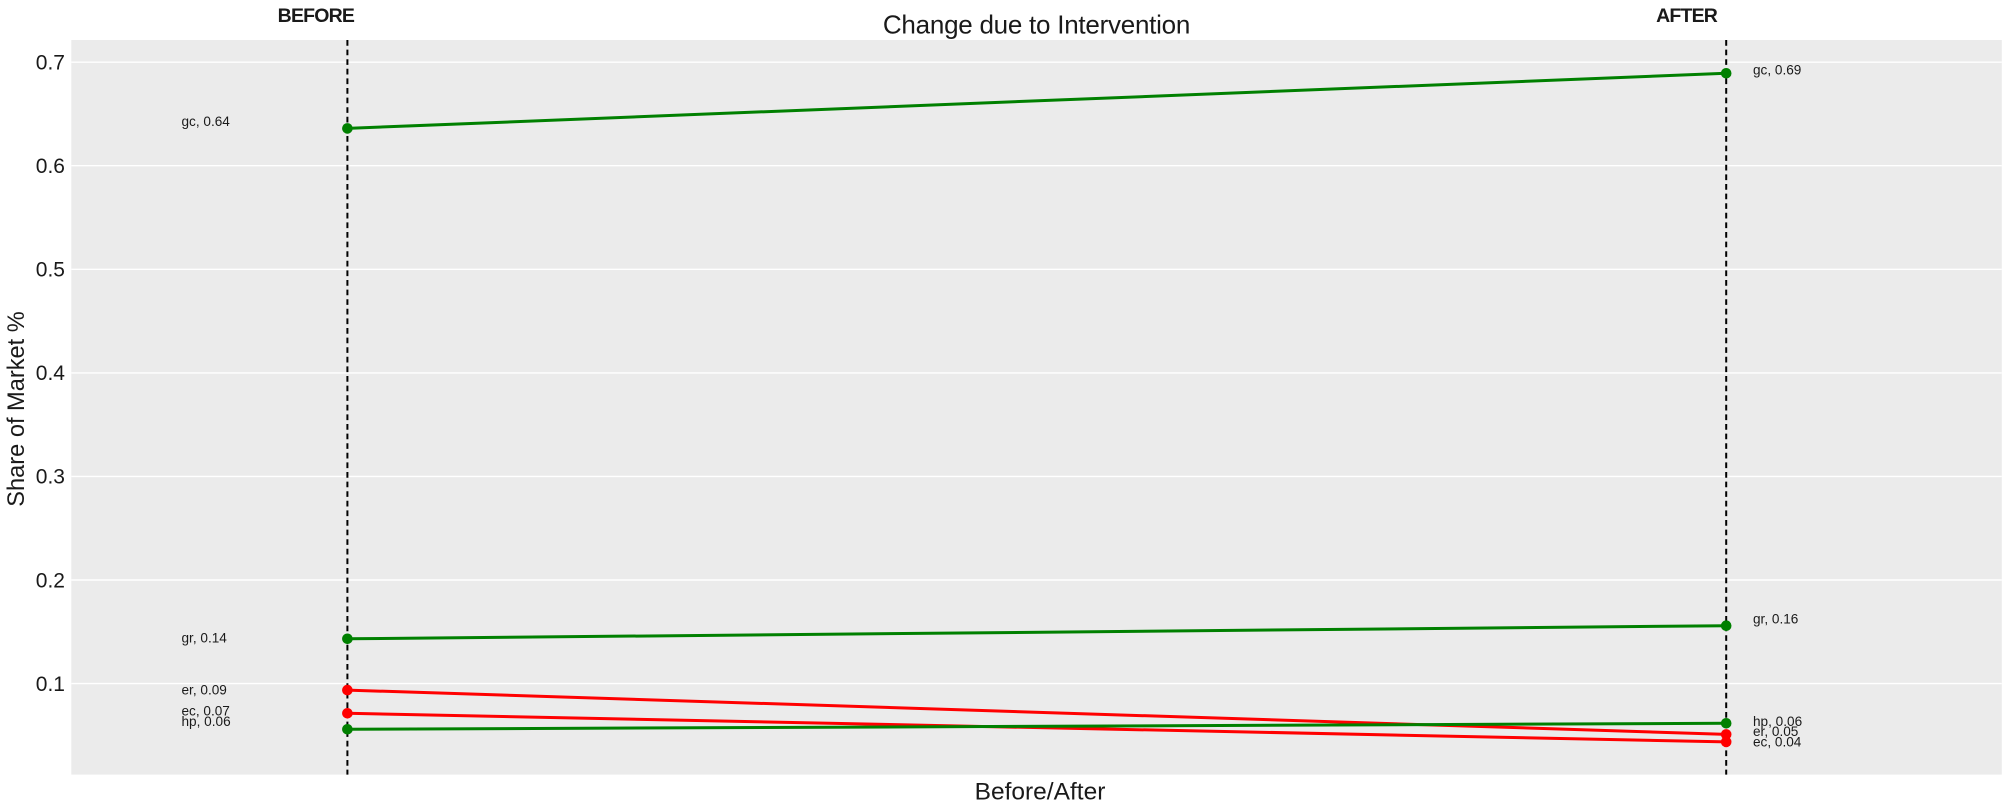 The height and width of the screenshot is (811, 2011). Describe the element at coordinates (316, 16) in the screenshot. I see `svg-text: BEFORE` at that location.